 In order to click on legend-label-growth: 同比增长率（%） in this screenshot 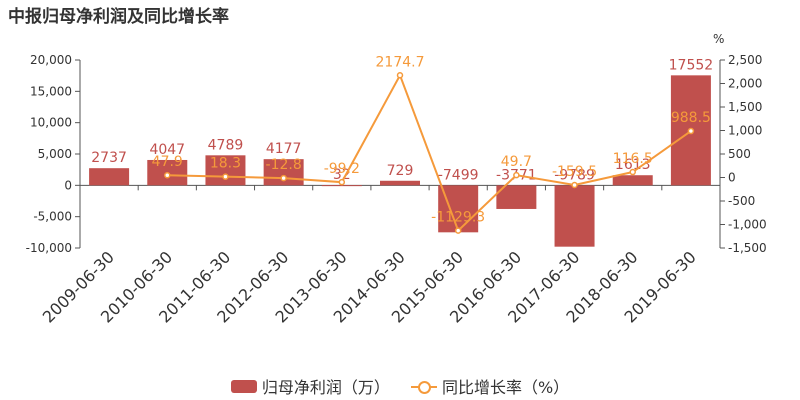, I will do `click(505, 387)`.